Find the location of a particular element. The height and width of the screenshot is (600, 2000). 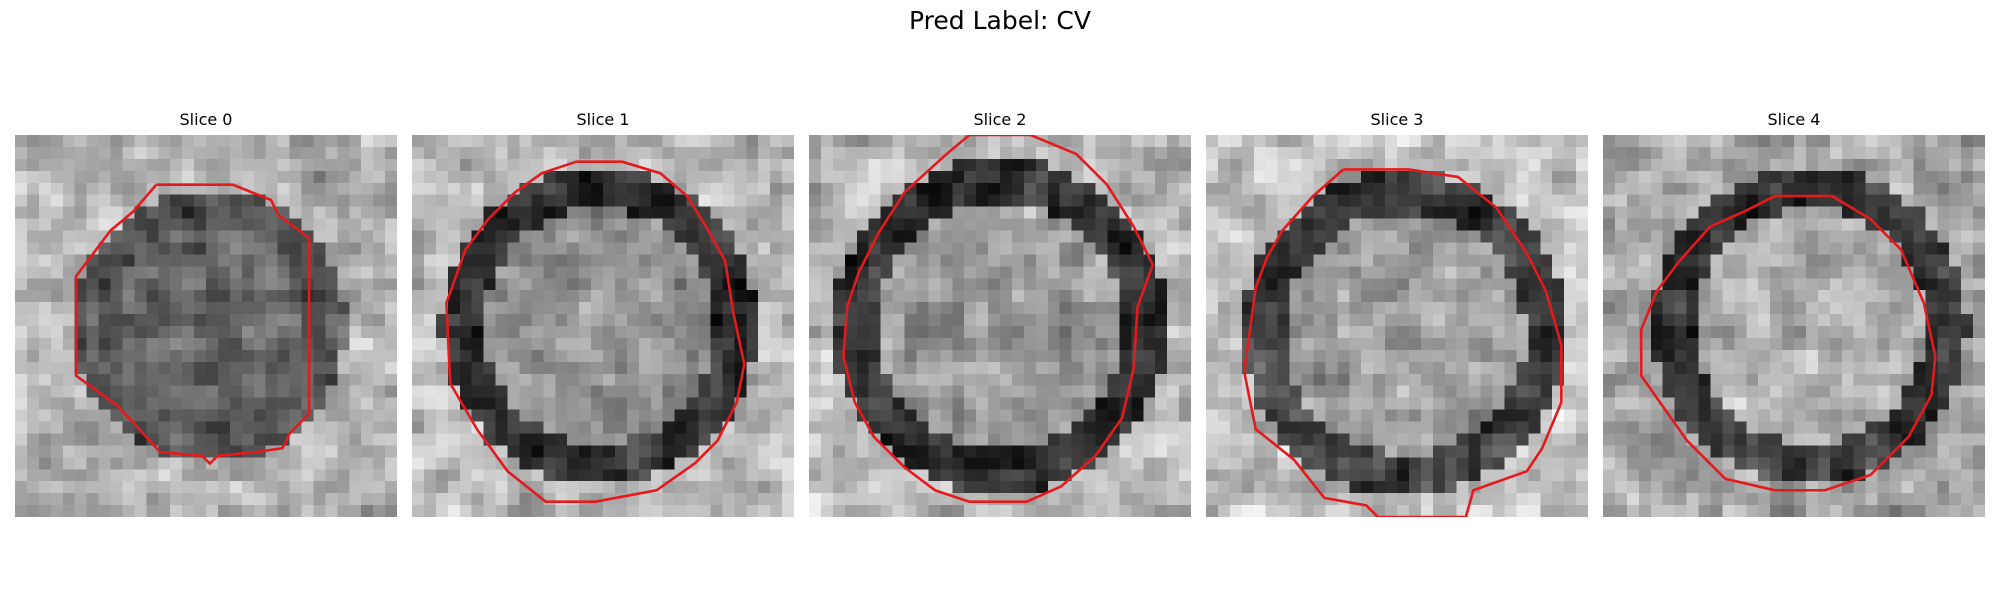

figure-title: Pred Label: CV is located at coordinates (1000, 20).